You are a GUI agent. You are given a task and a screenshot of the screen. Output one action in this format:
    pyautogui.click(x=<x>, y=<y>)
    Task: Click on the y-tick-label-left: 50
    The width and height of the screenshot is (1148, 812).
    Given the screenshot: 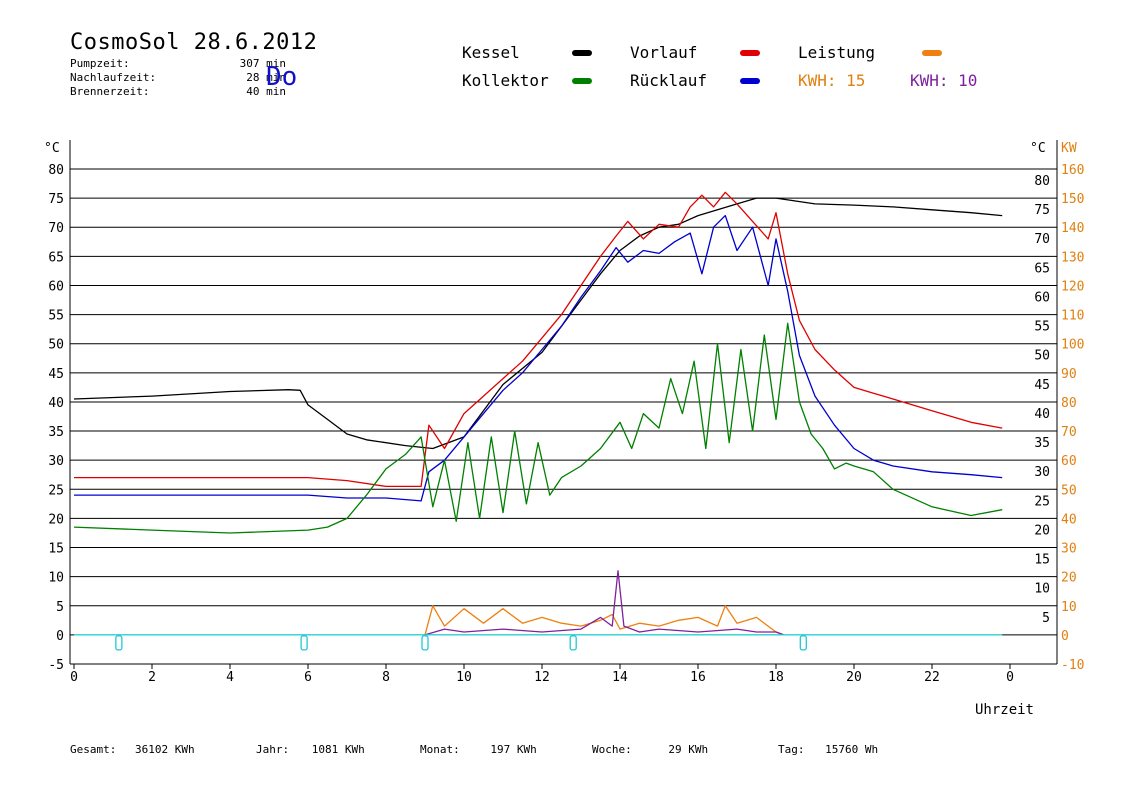 What is the action you would take?
    pyautogui.click(x=56, y=345)
    